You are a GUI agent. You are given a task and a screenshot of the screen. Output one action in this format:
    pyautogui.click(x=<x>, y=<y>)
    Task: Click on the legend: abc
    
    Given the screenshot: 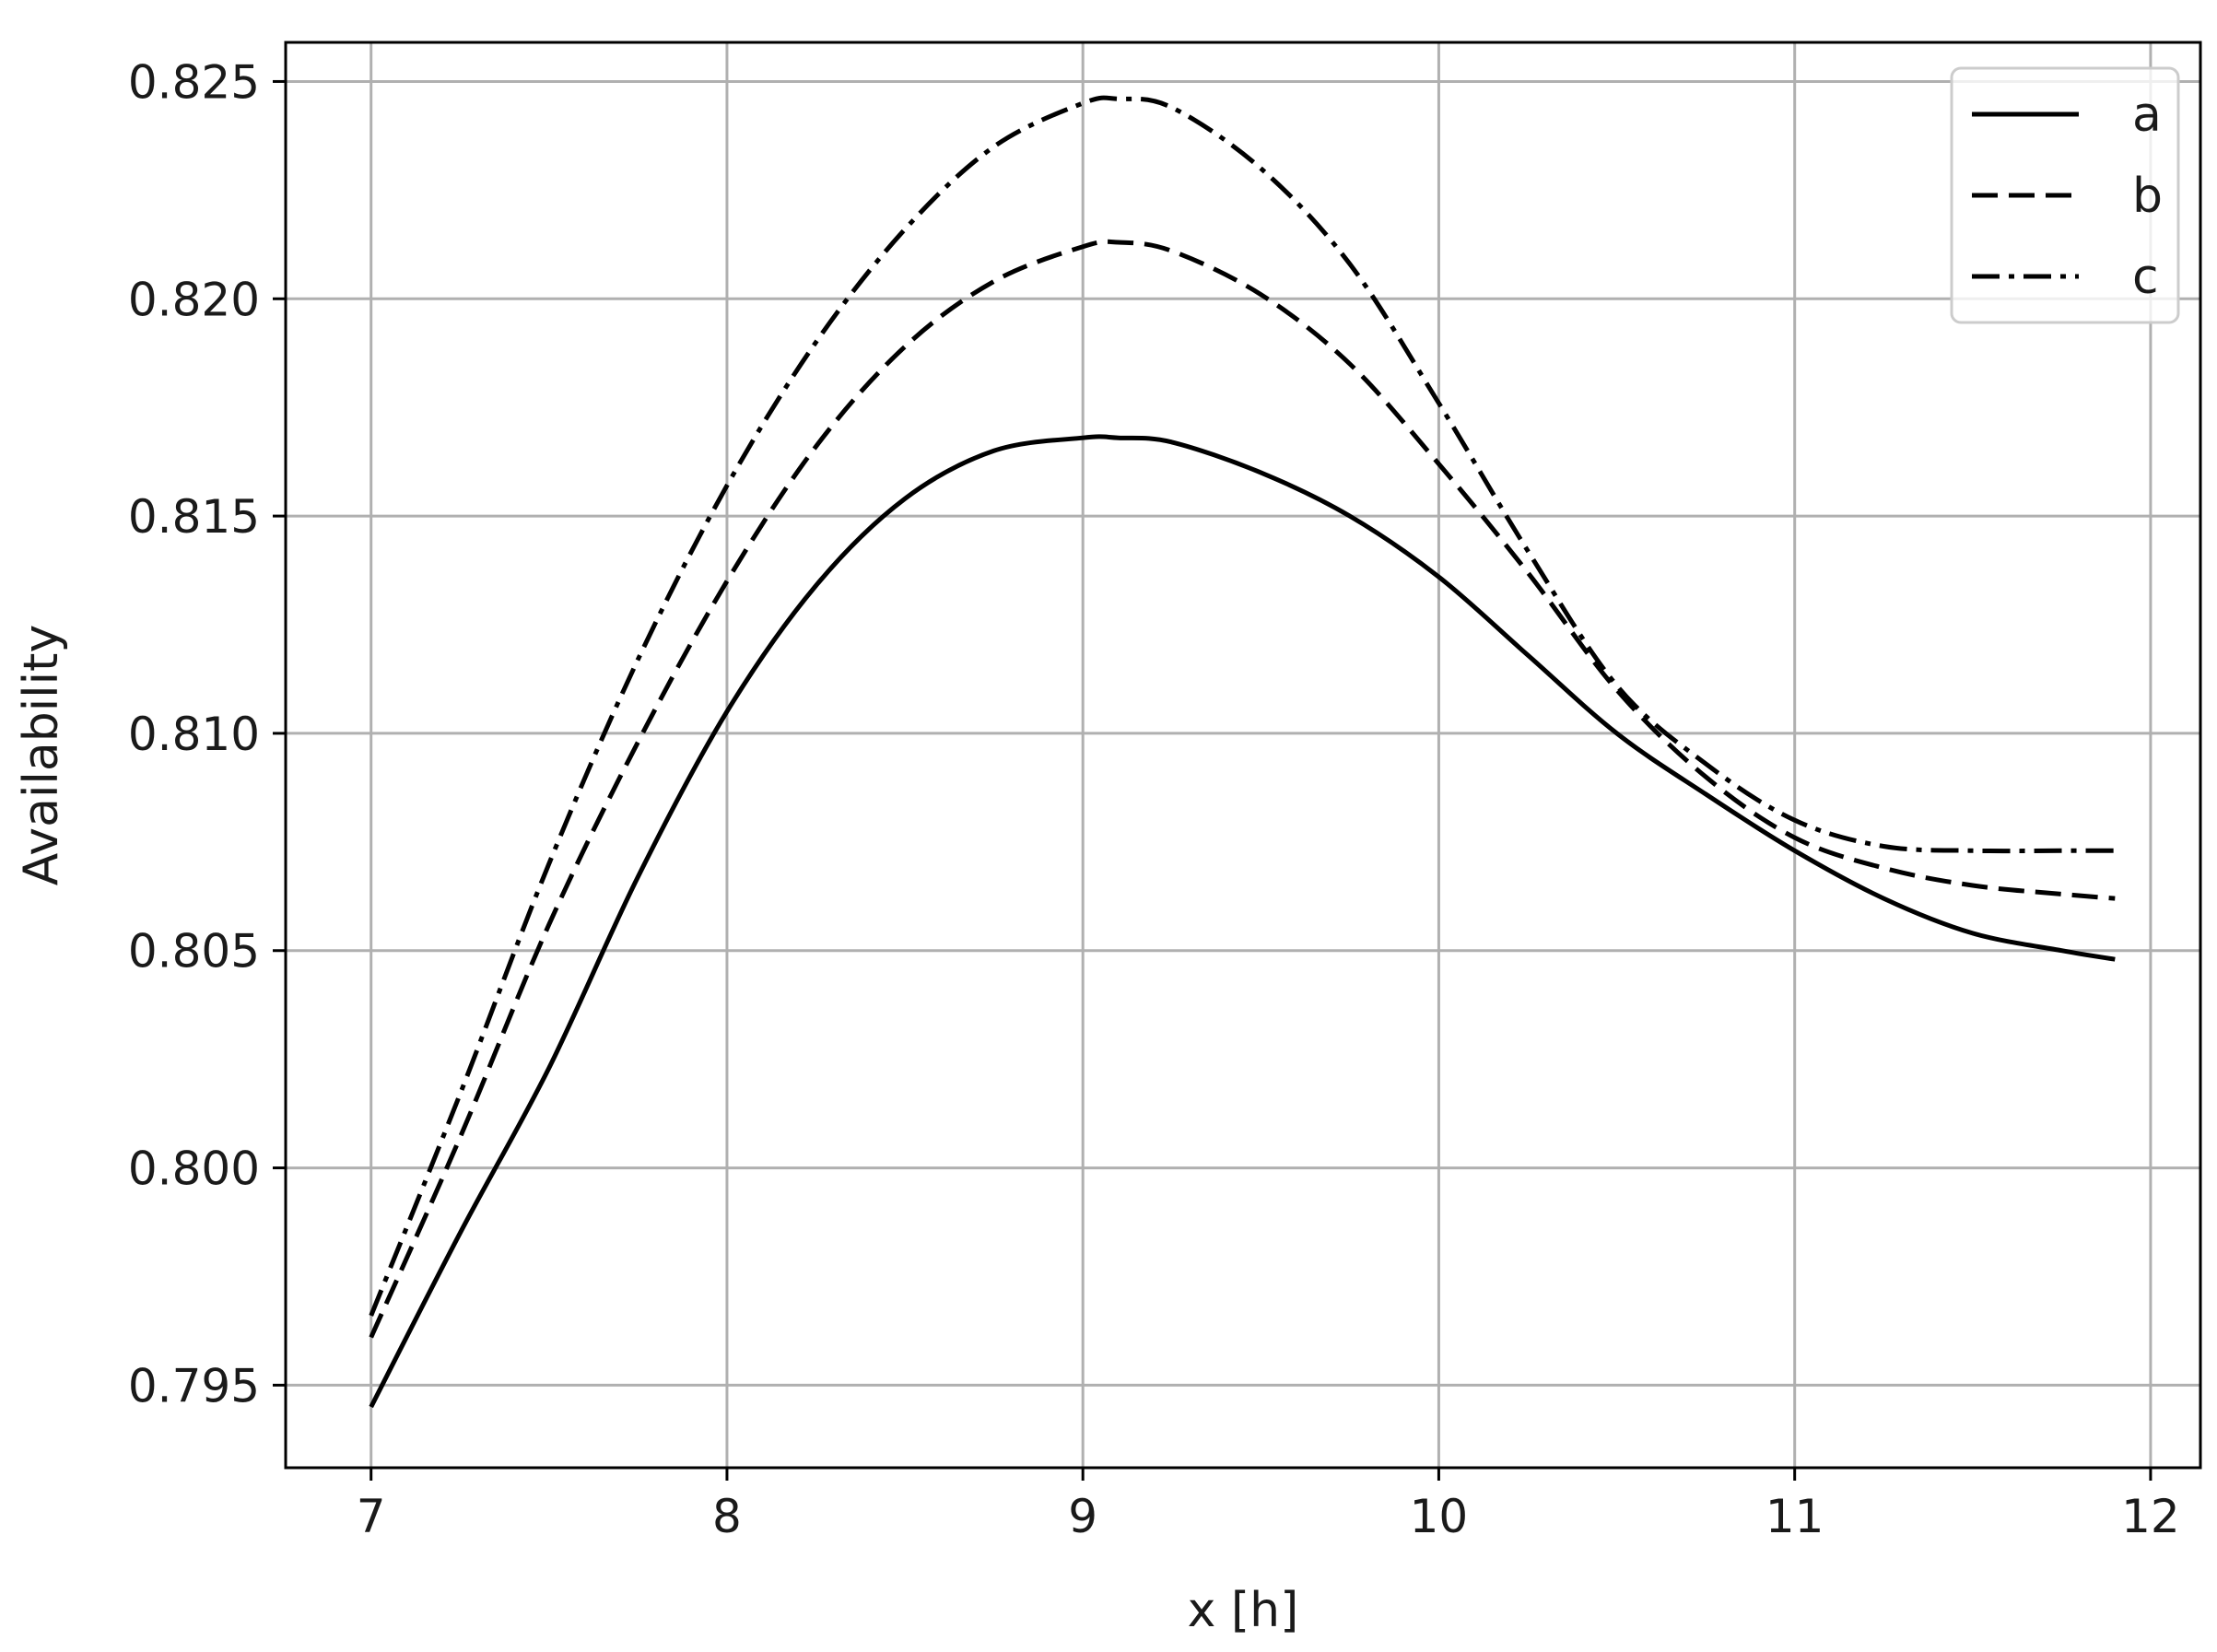 What is the action you would take?
    pyautogui.click(x=2065, y=195)
    